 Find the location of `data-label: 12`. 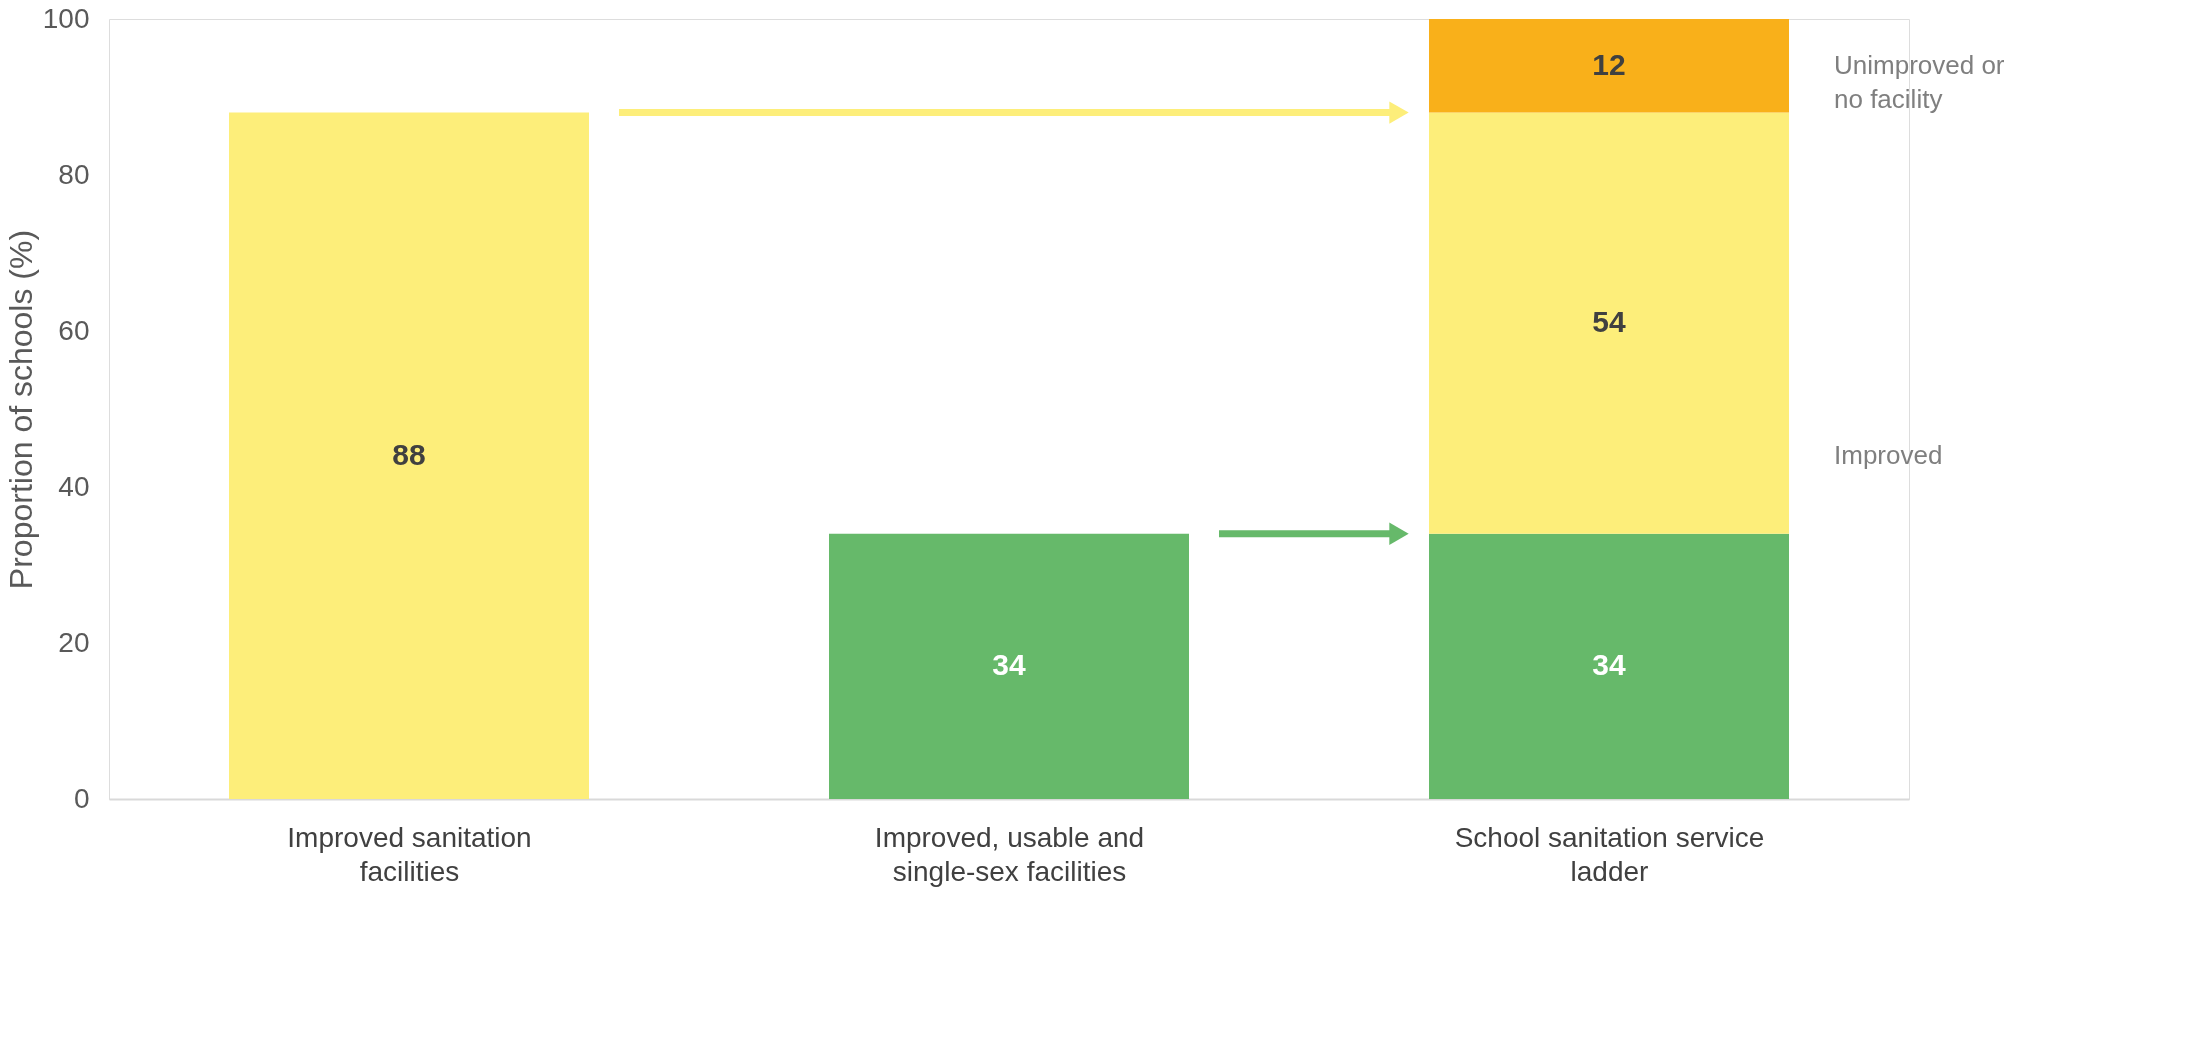

data-label: 12 is located at coordinates (1609, 64).